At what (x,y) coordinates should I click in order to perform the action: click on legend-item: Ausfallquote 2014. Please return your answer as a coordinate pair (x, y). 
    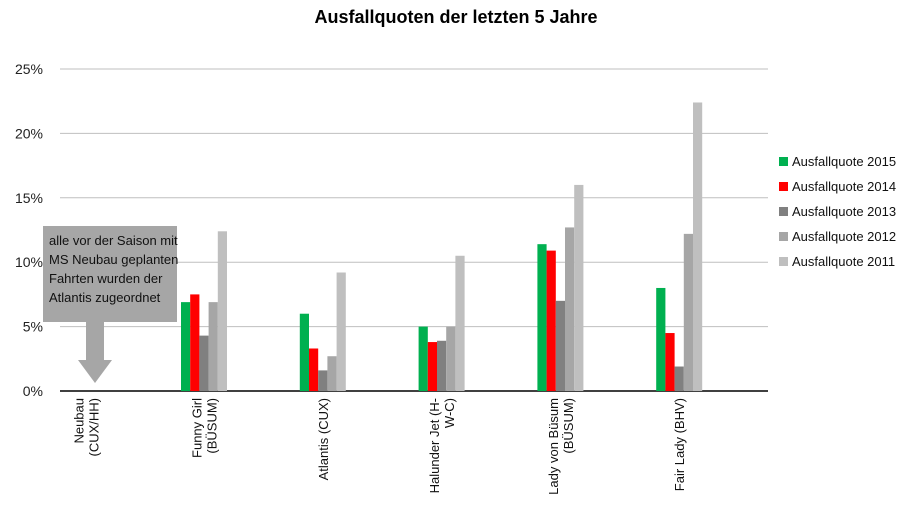
    Looking at the image, I should click on (837, 186).